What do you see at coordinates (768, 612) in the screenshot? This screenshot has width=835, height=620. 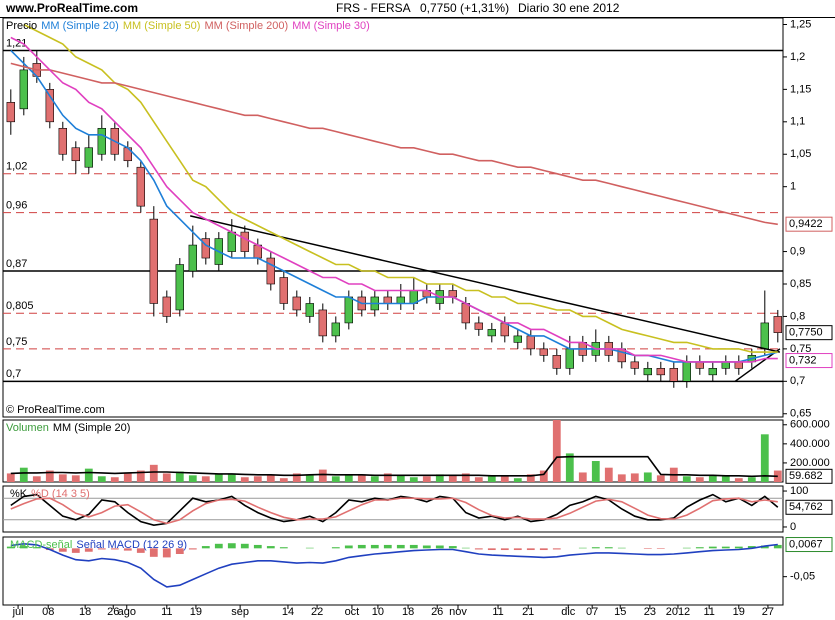 I see `x-tick-label: 27` at bounding box center [768, 612].